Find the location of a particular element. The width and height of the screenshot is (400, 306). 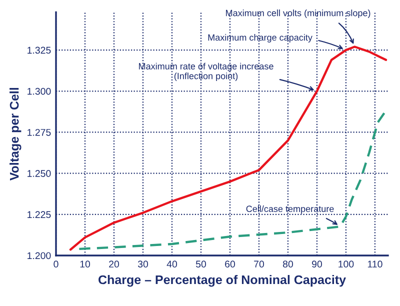

x-tick-label: 20 is located at coordinates (114, 264).